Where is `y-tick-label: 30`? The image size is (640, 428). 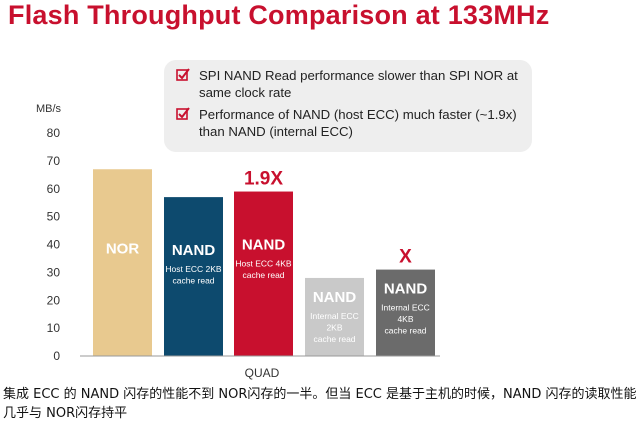
y-tick-label: 30 is located at coordinates (54, 272).